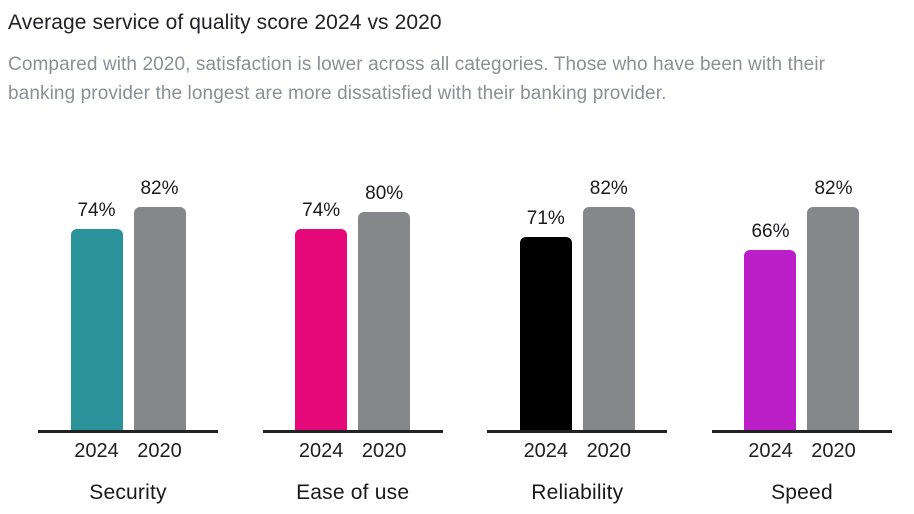 The image size is (914, 514). I want to click on bar-col-2024-ease-of-use: 74%, so click(321, 315).